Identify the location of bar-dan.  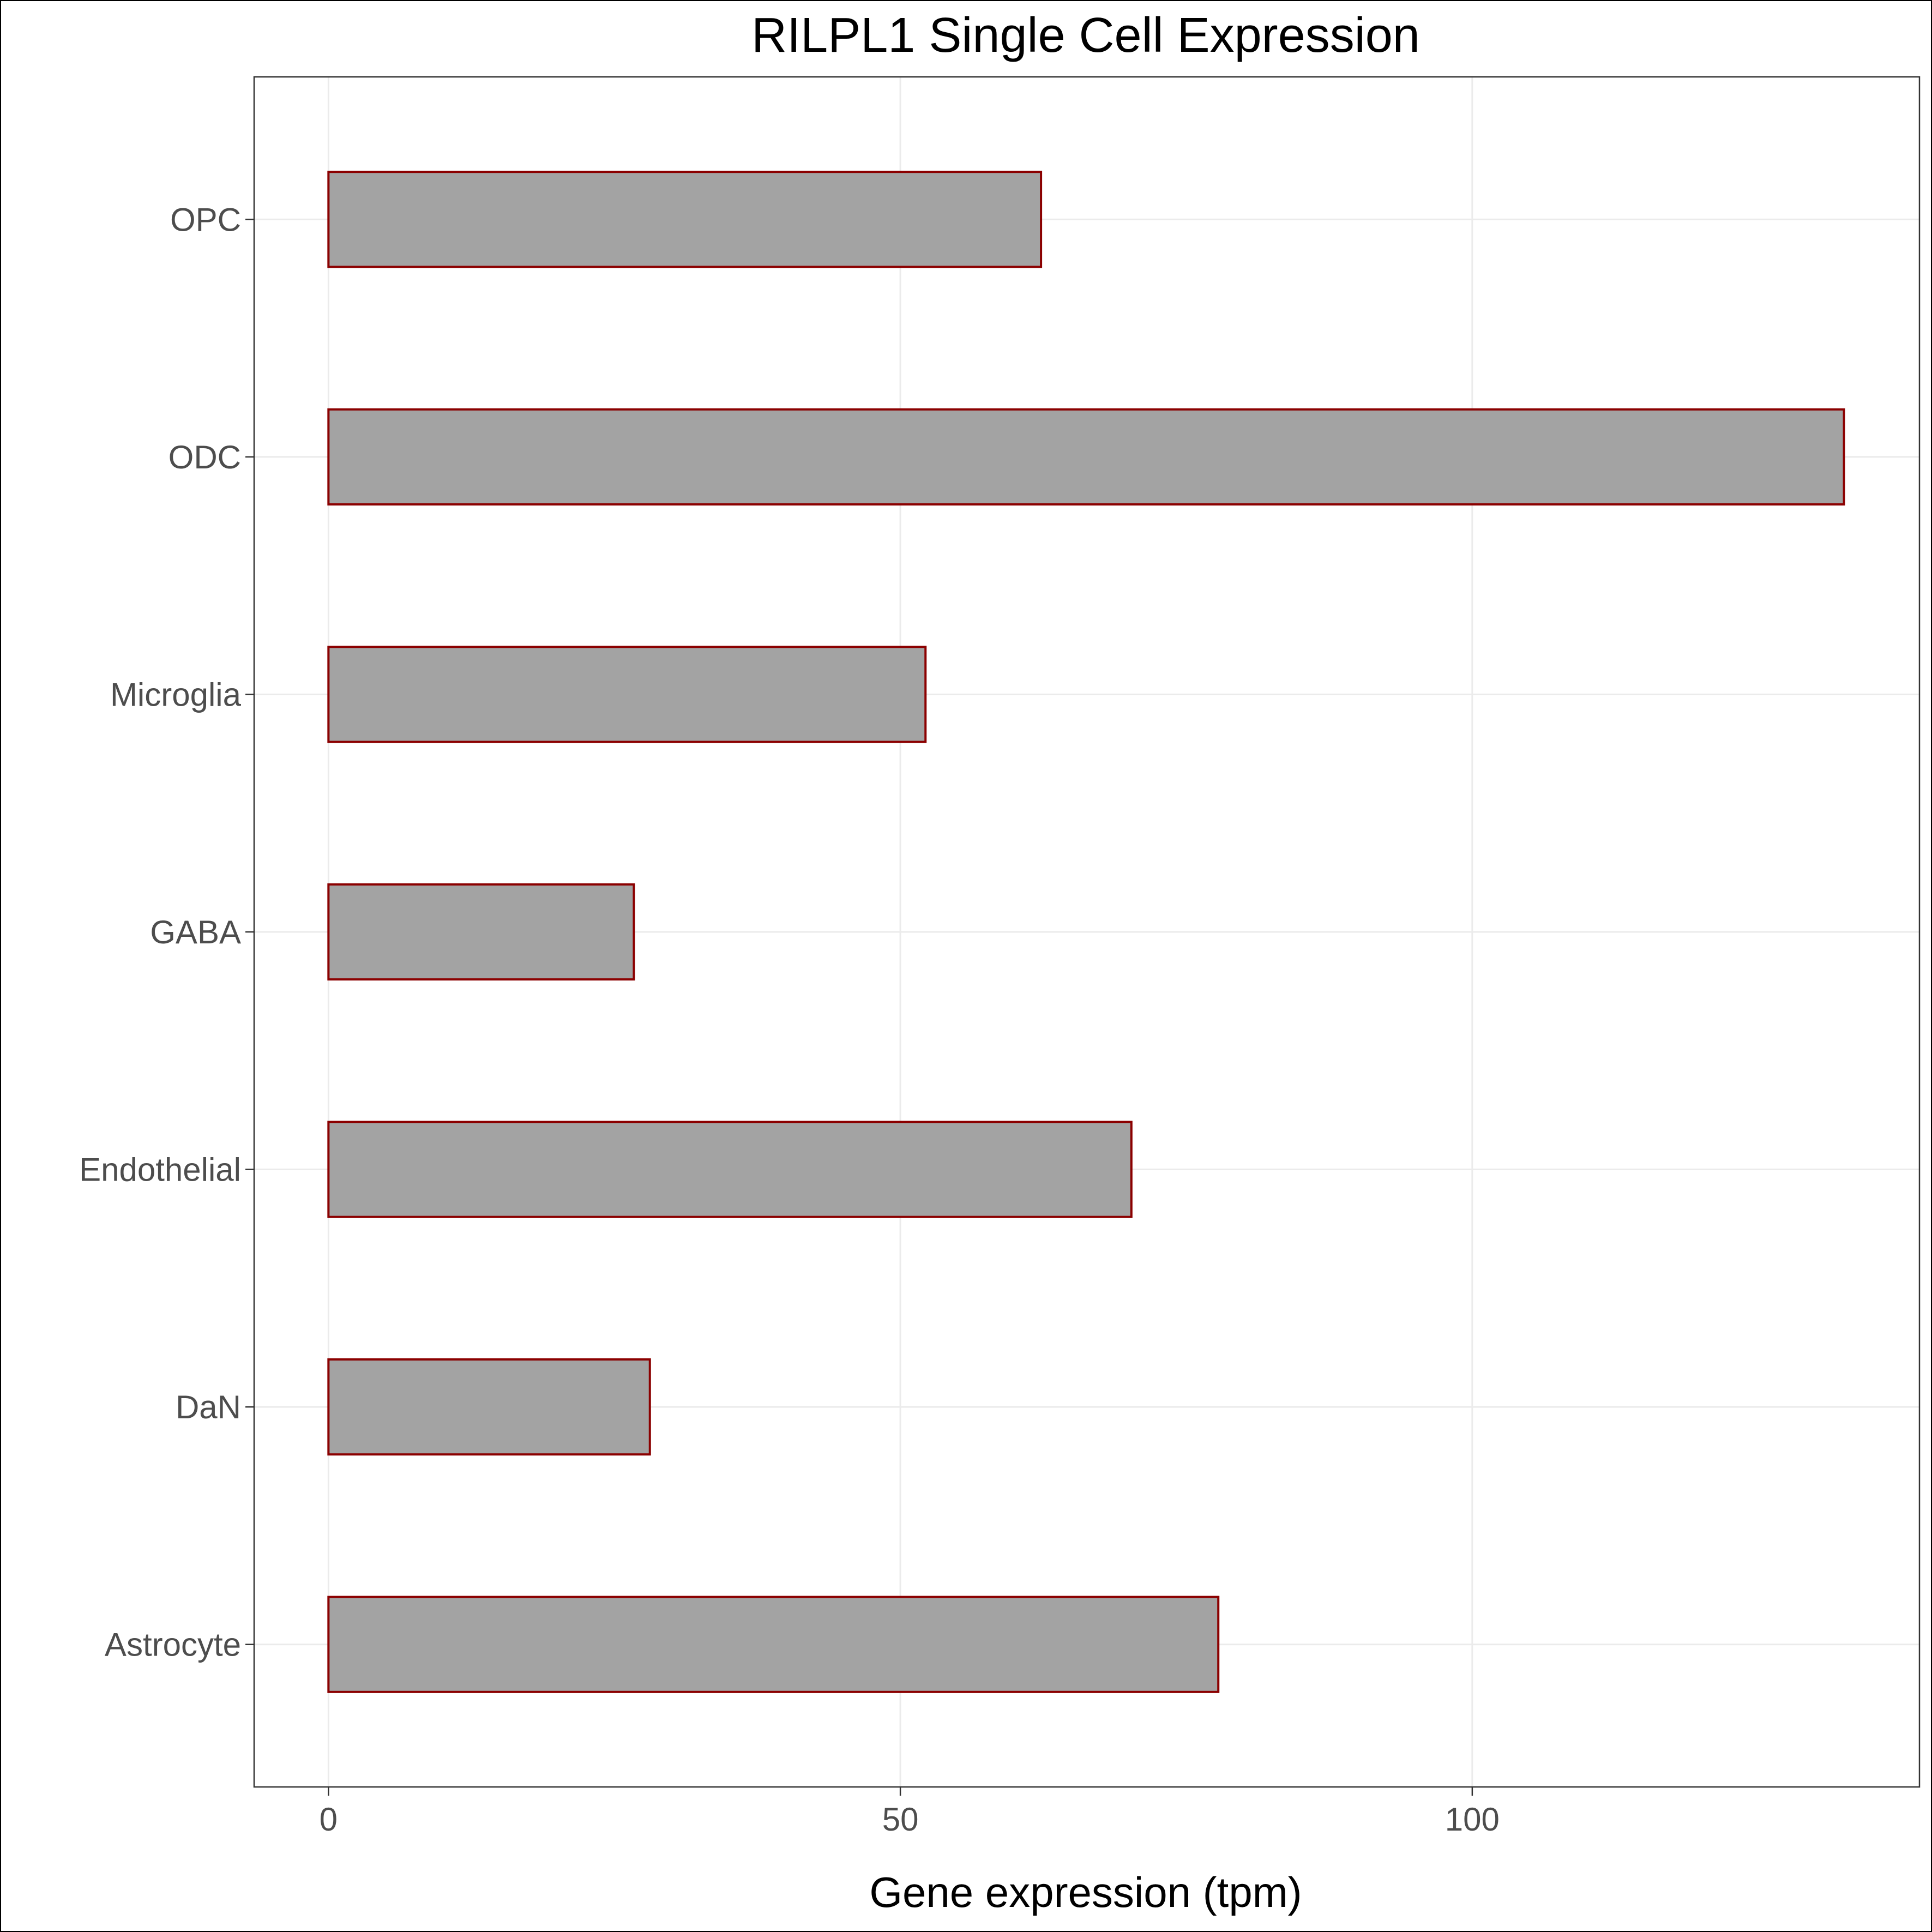
(489, 1407).